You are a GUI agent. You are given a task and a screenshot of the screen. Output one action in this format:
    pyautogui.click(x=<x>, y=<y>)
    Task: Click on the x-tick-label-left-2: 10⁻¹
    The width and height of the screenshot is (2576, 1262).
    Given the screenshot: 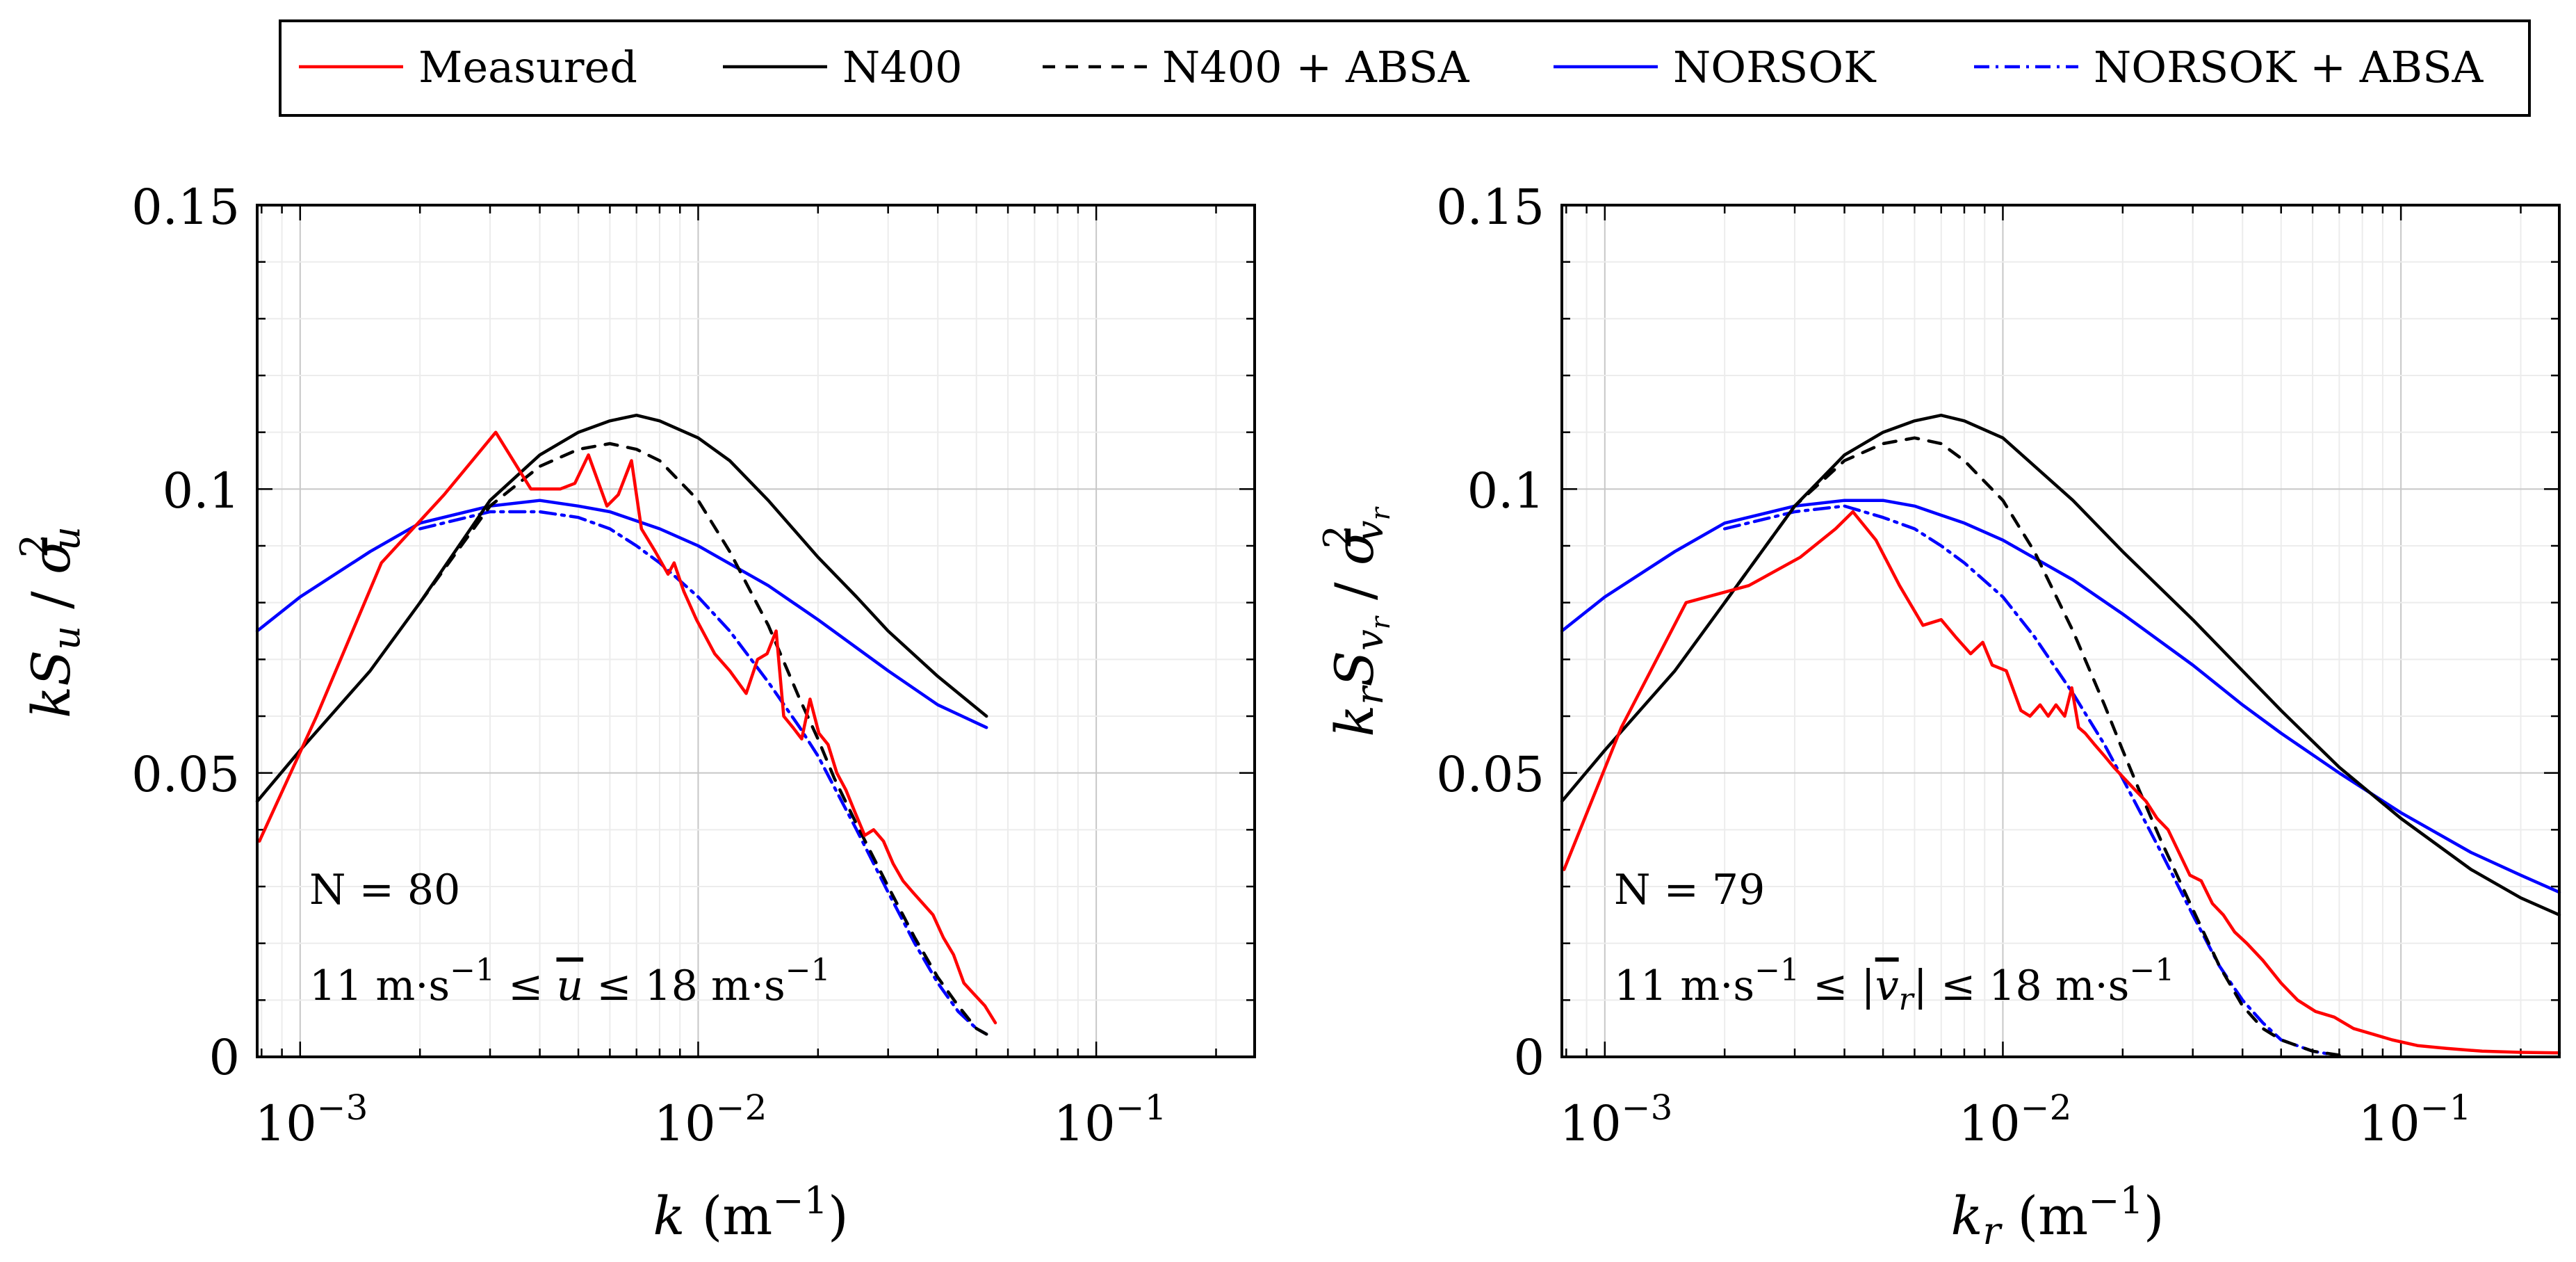 What is the action you would take?
    pyautogui.click(x=1110, y=1119)
    